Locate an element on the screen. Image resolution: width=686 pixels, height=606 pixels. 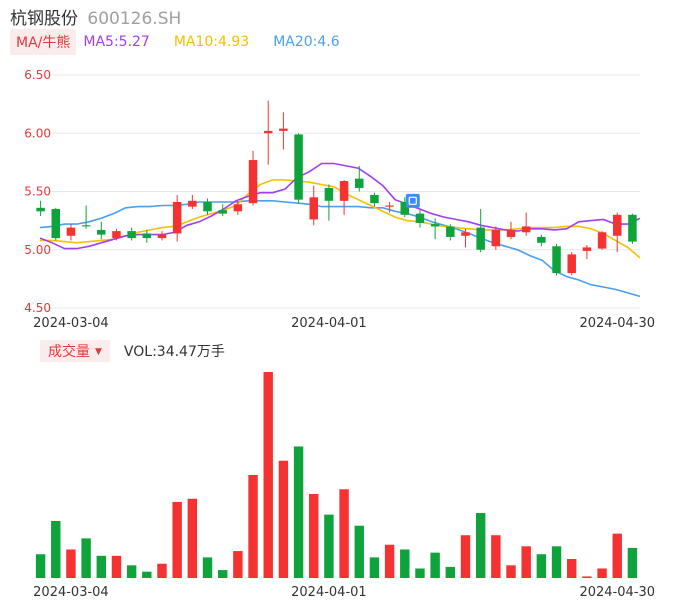
ma20-value: MA20:4.6 is located at coordinates (306, 42).